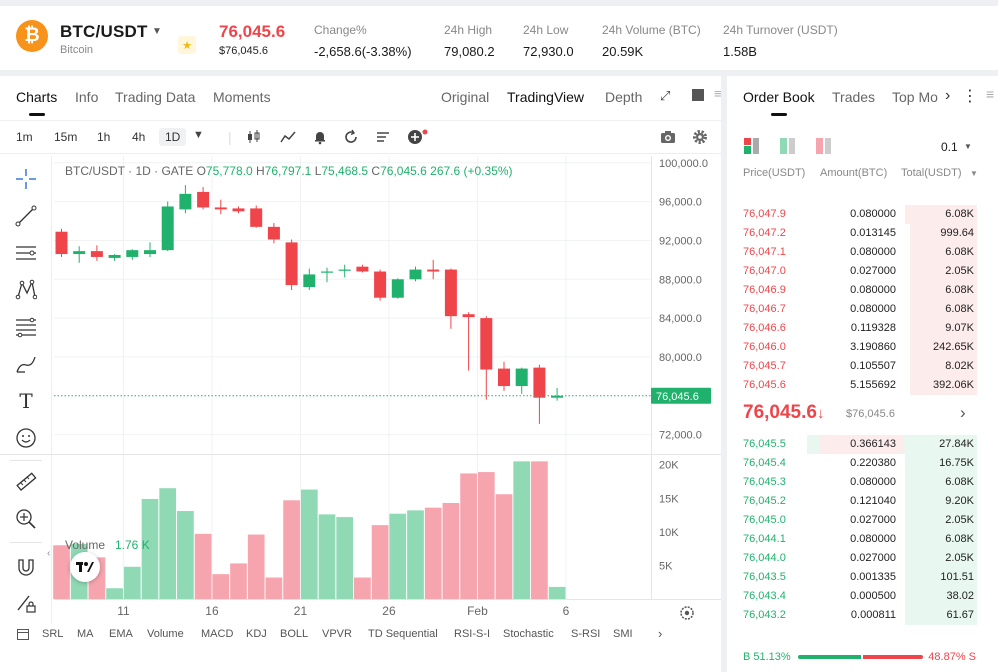 The height and width of the screenshot is (672, 998). Describe the element at coordinates (155, 97) in the screenshot. I see `tab-trading-data: Trading Data` at that location.